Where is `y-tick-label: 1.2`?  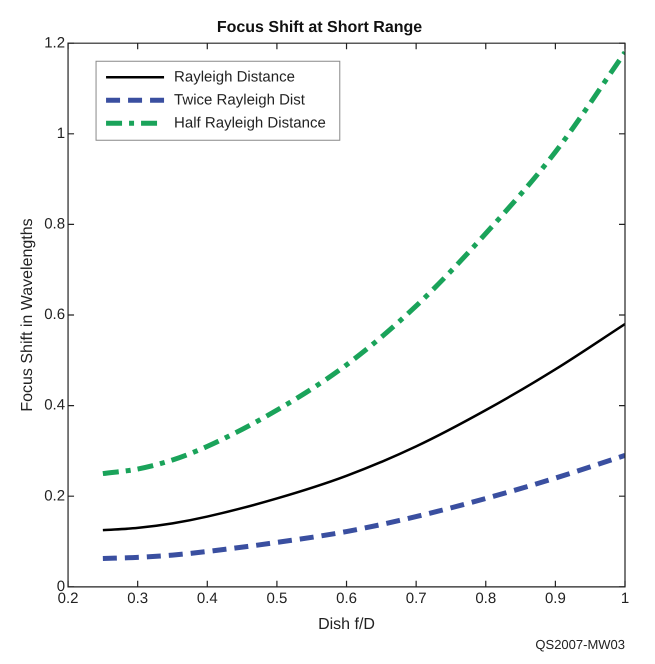 y-tick-label: 1.2 is located at coordinates (55, 43).